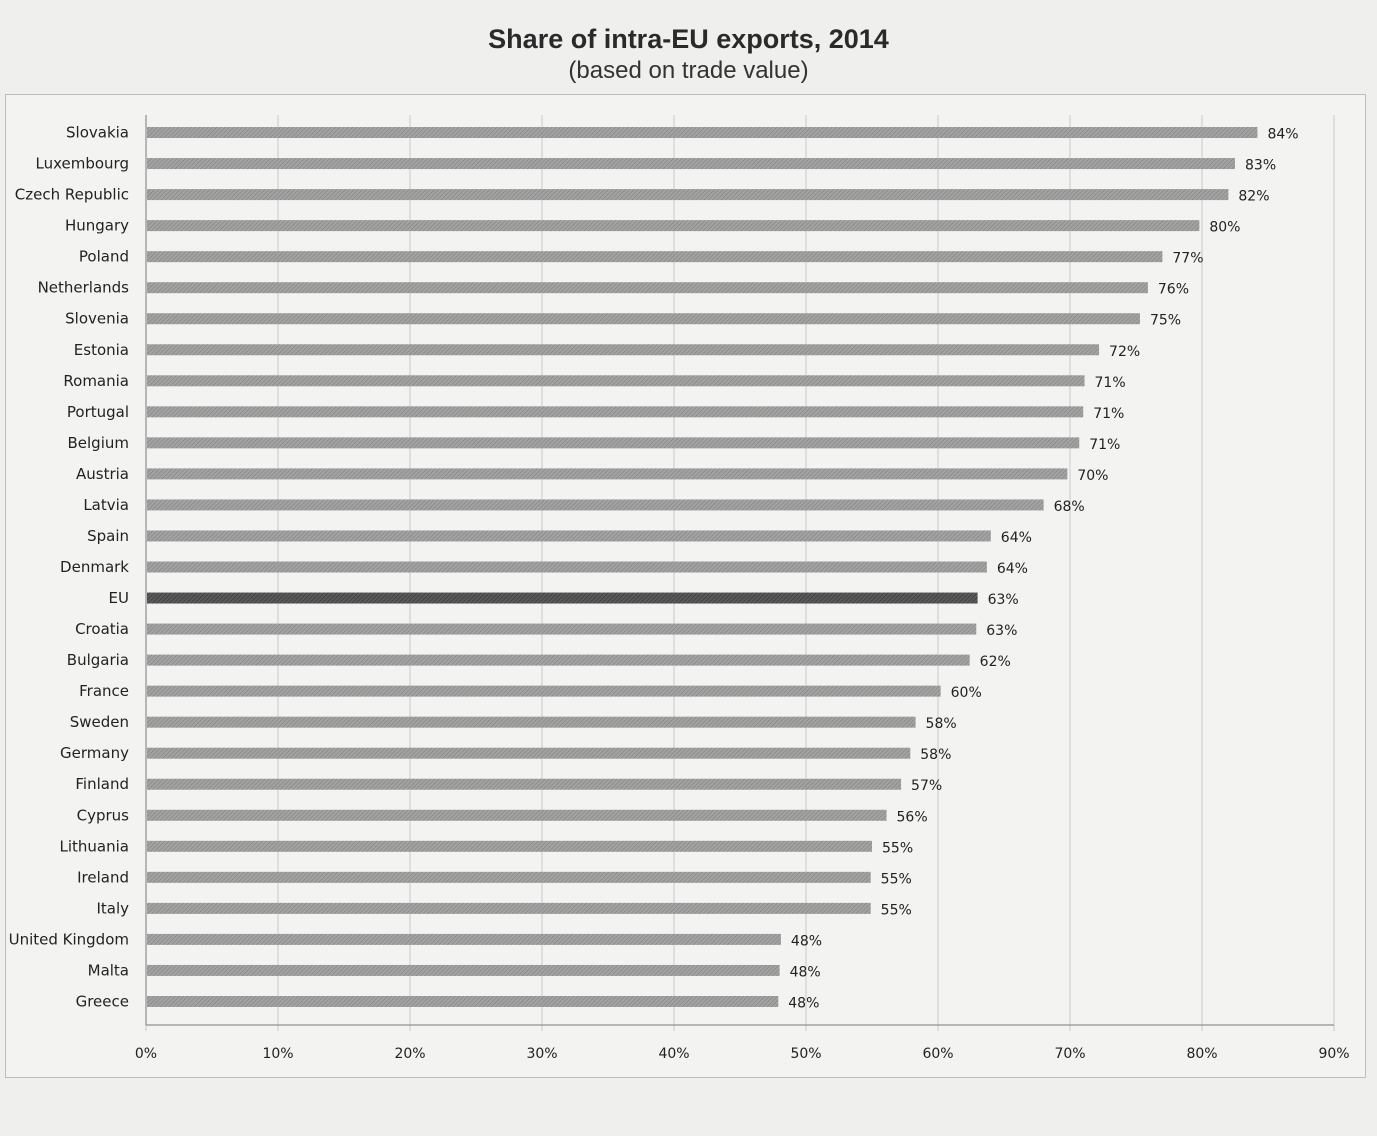  Describe the element at coordinates (99, 722) in the screenshot. I see `category-label: Sweden` at that location.